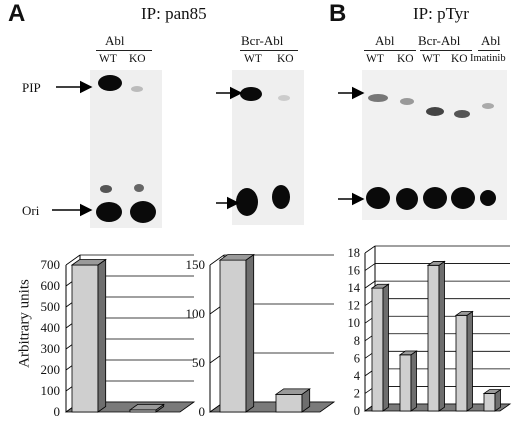 The width and height of the screenshot is (520, 427). I want to click on y-tick-label: 50, so click(198, 362).